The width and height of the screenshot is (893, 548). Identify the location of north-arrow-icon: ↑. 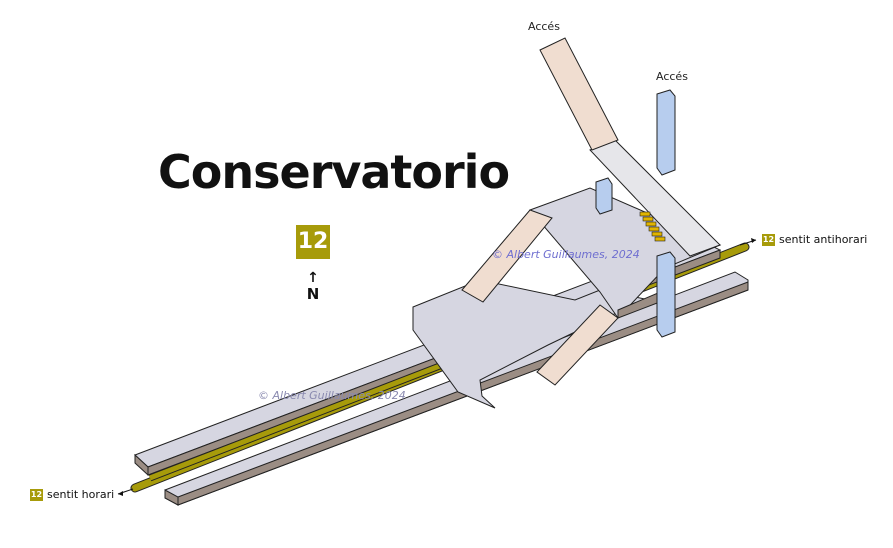
(313, 278).